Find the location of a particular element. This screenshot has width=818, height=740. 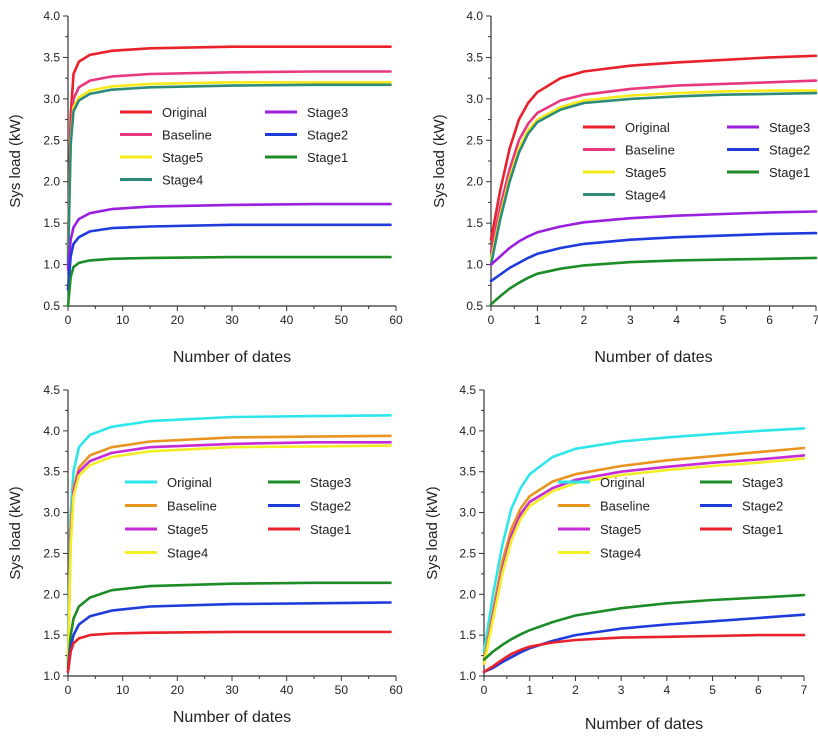

x-tick-label: 10 is located at coordinates (123, 690).